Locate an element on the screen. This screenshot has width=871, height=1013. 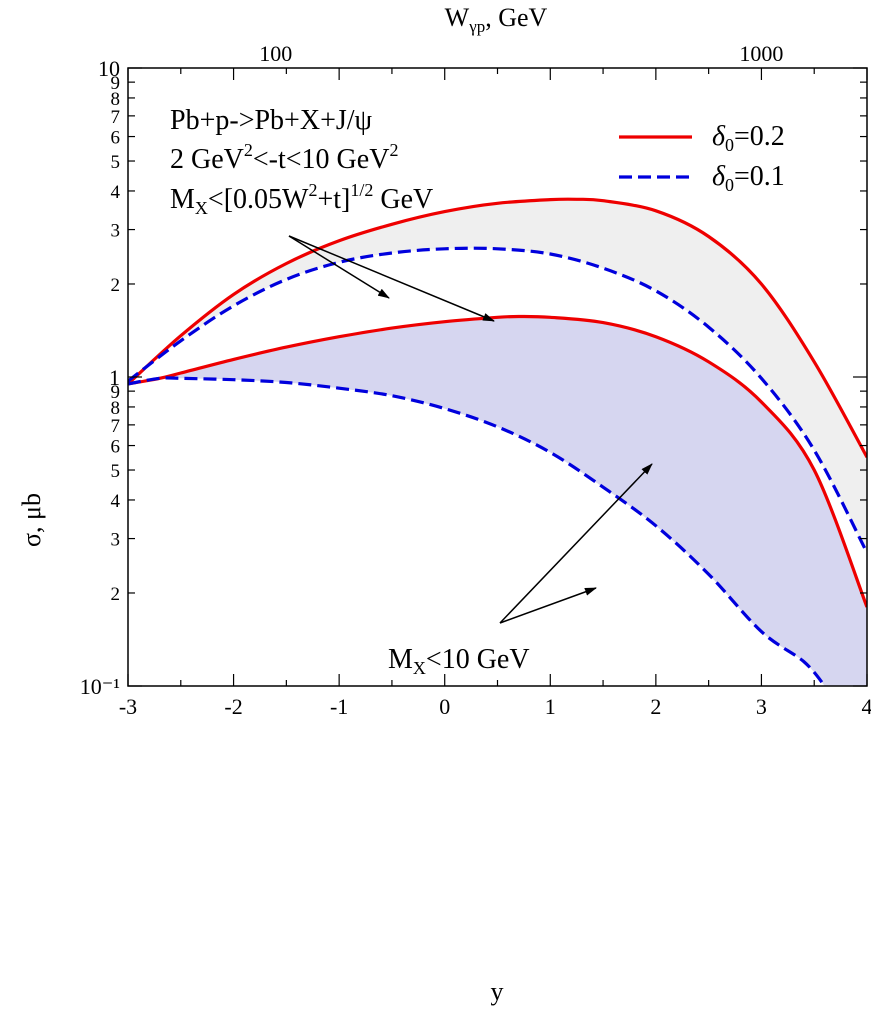
x-tick-label: -1 is located at coordinates (339, 706).